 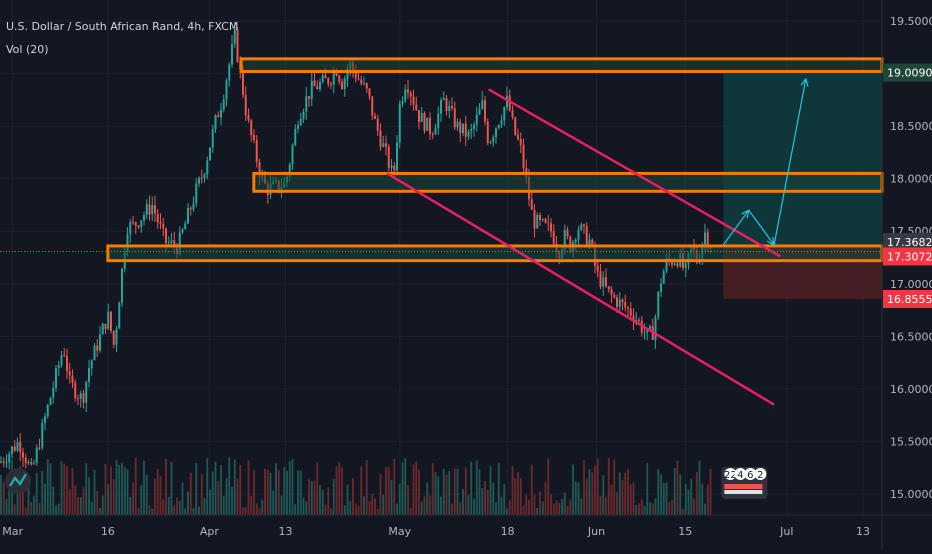 I want to click on x-tick-label: 18, so click(x=508, y=531).